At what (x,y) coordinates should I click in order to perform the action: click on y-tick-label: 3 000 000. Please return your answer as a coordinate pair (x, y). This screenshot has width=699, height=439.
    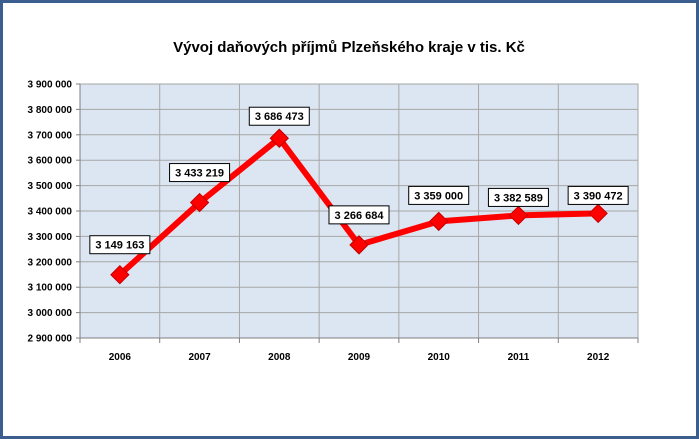
    Looking at the image, I should click on (50, 313).